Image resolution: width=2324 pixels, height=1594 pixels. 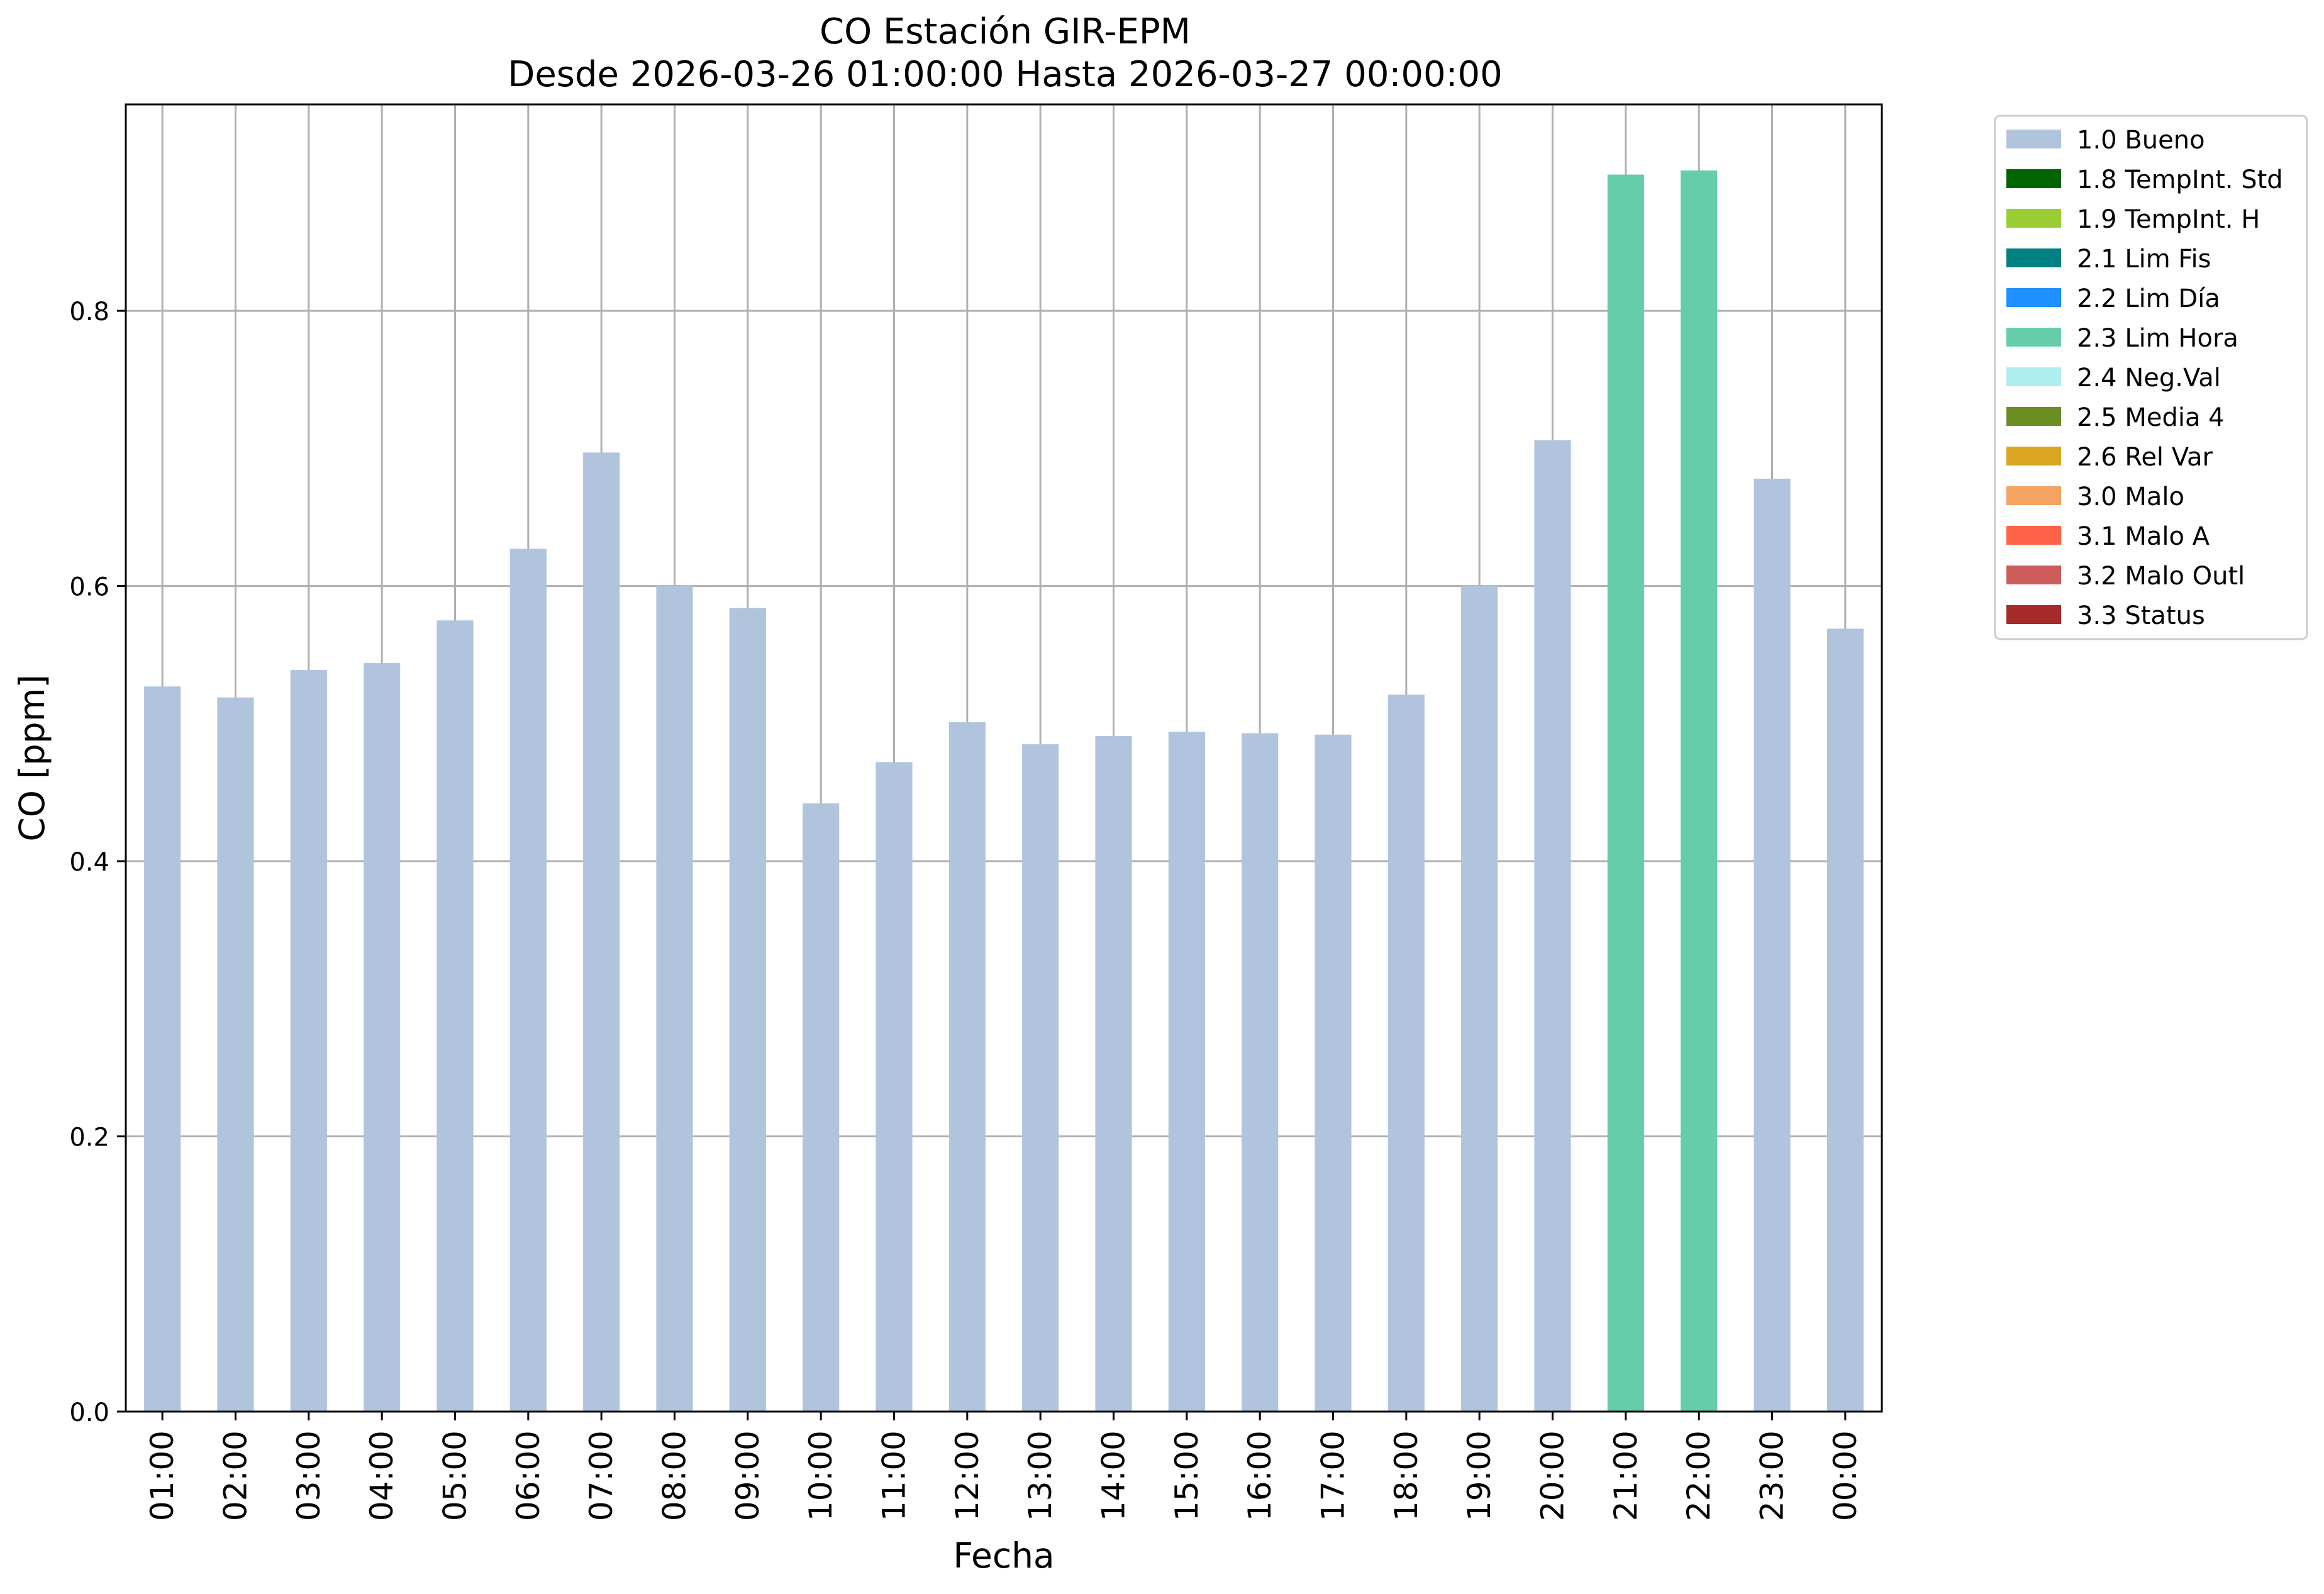 I want to click on x-tick-label: 12:00, so click(x=967, y=1475).